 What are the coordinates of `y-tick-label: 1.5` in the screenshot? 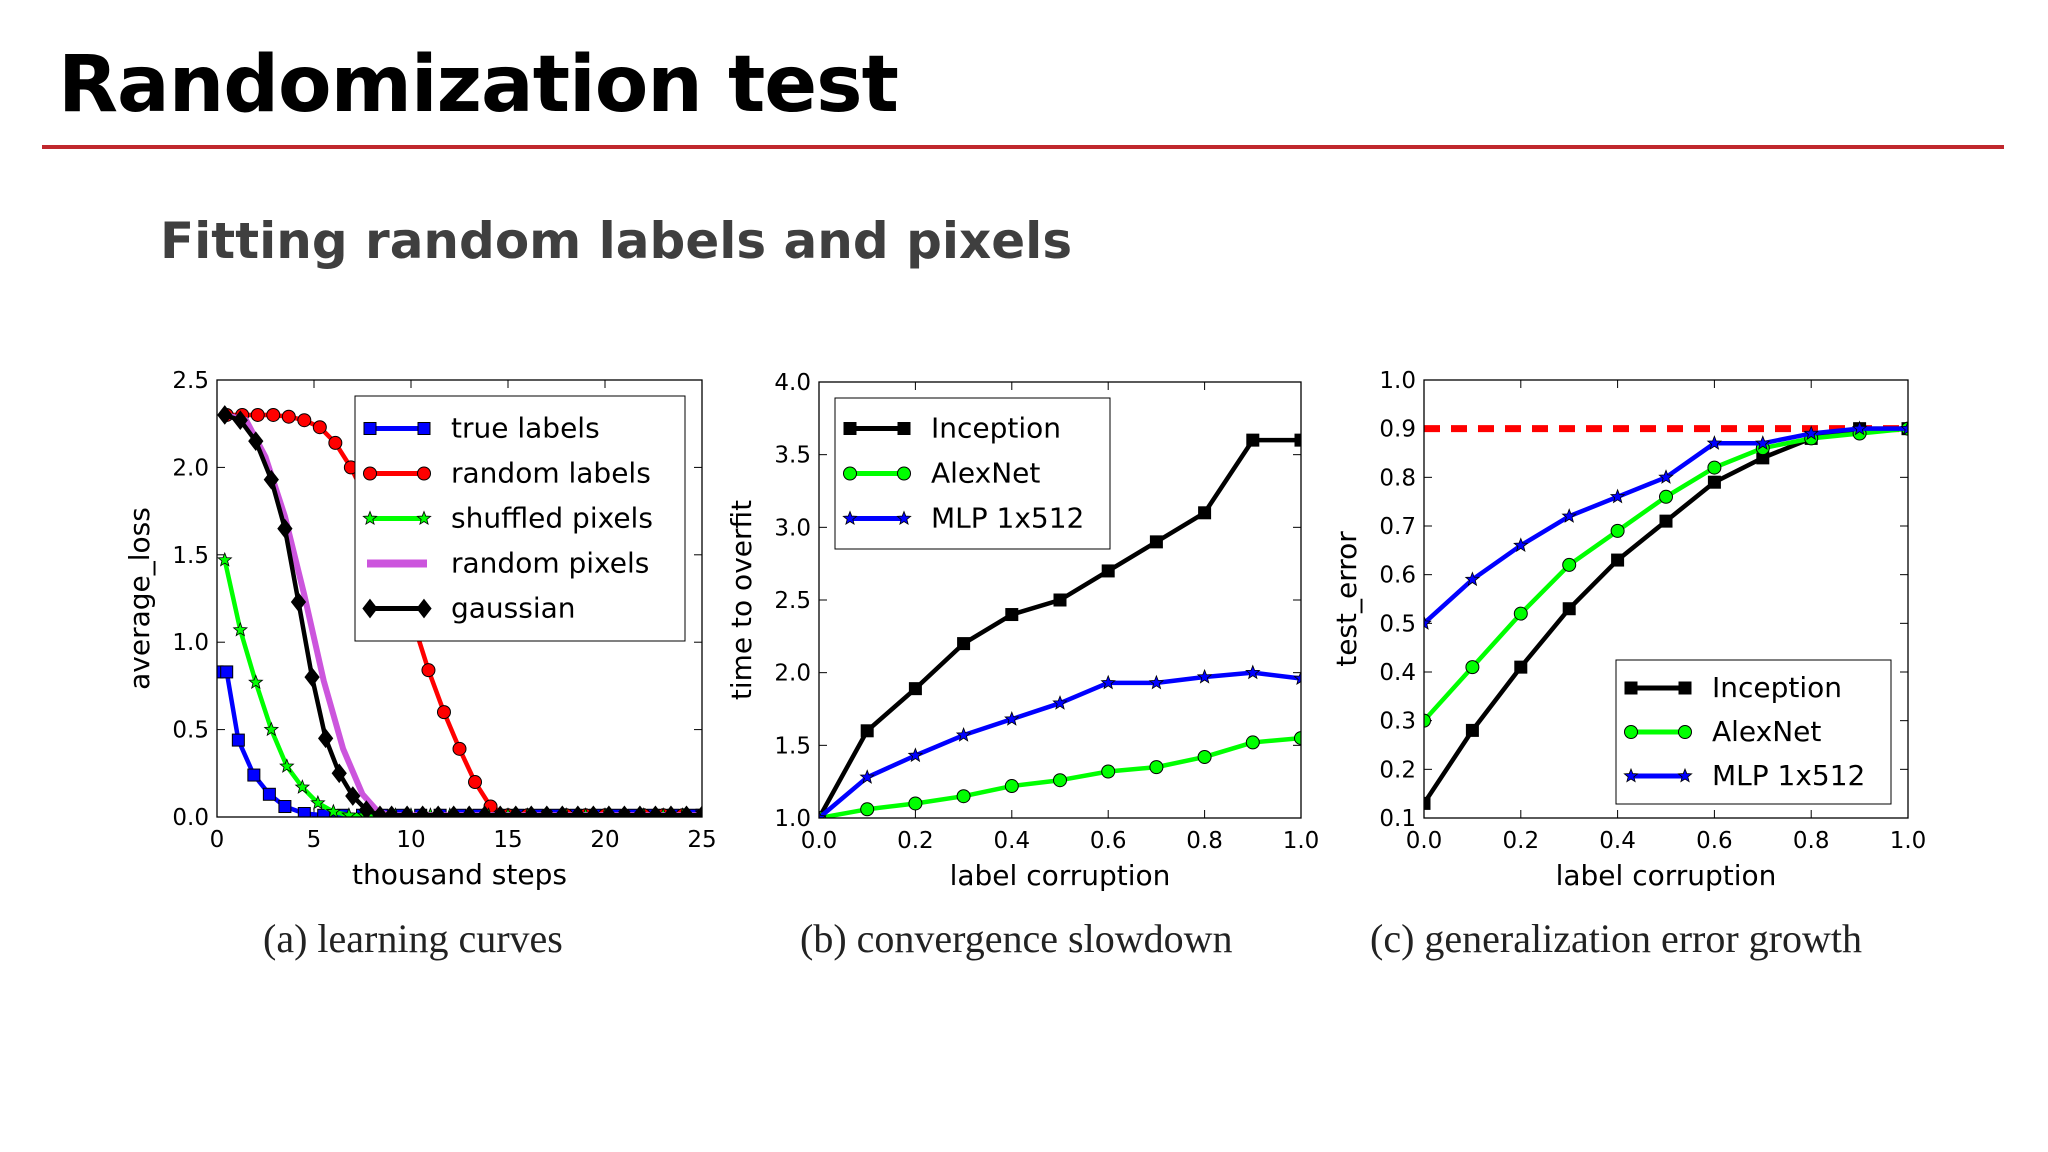 It's located at (792, 746).